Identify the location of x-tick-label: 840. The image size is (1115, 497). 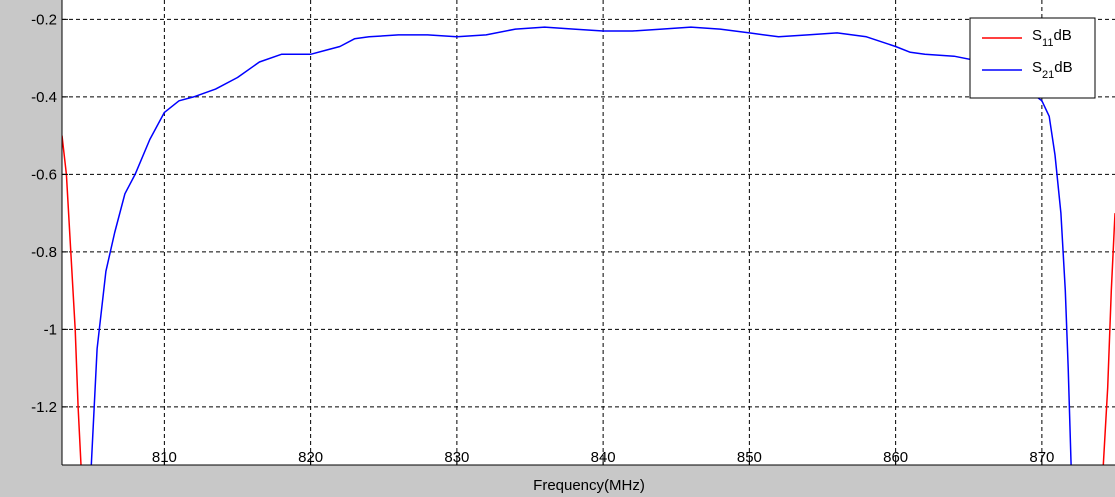
(603, 457).